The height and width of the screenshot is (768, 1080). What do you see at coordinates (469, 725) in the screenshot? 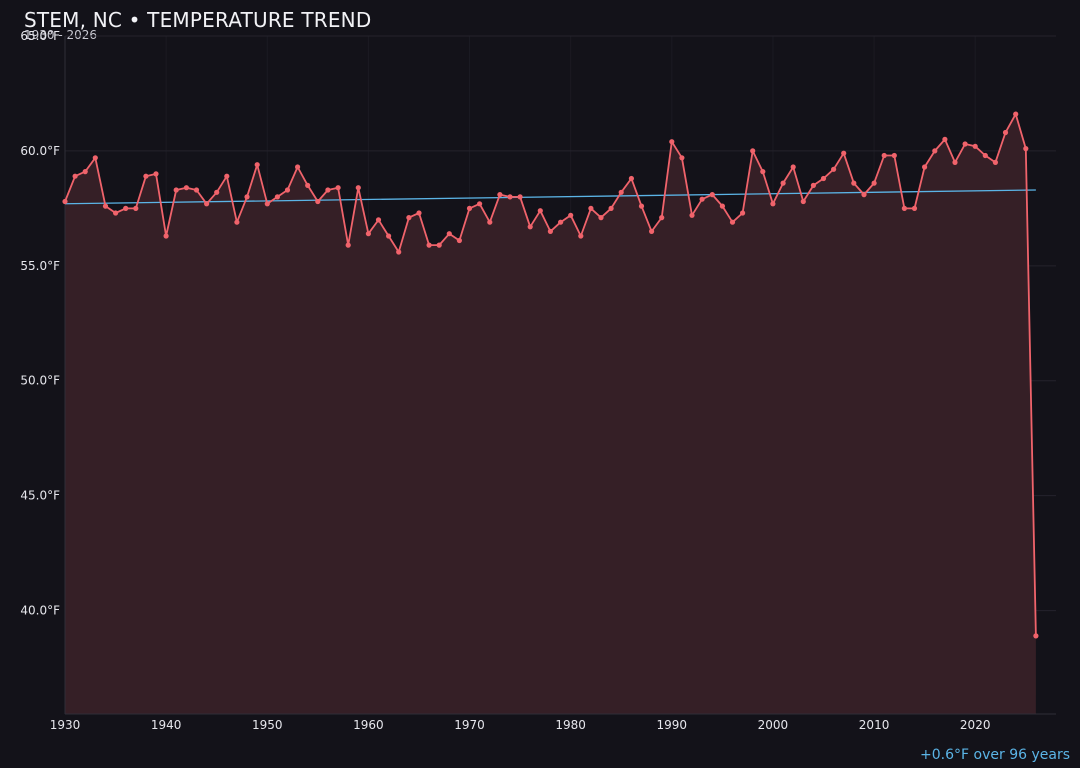
I see `x-tick-label: 1970` at bounding box center [469, 725].